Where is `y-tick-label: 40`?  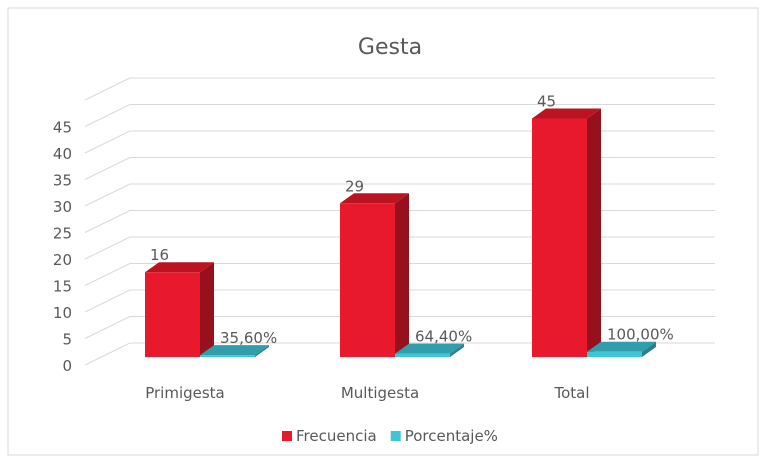
y-tick-label: 40 is located at coordinates (62, 154).